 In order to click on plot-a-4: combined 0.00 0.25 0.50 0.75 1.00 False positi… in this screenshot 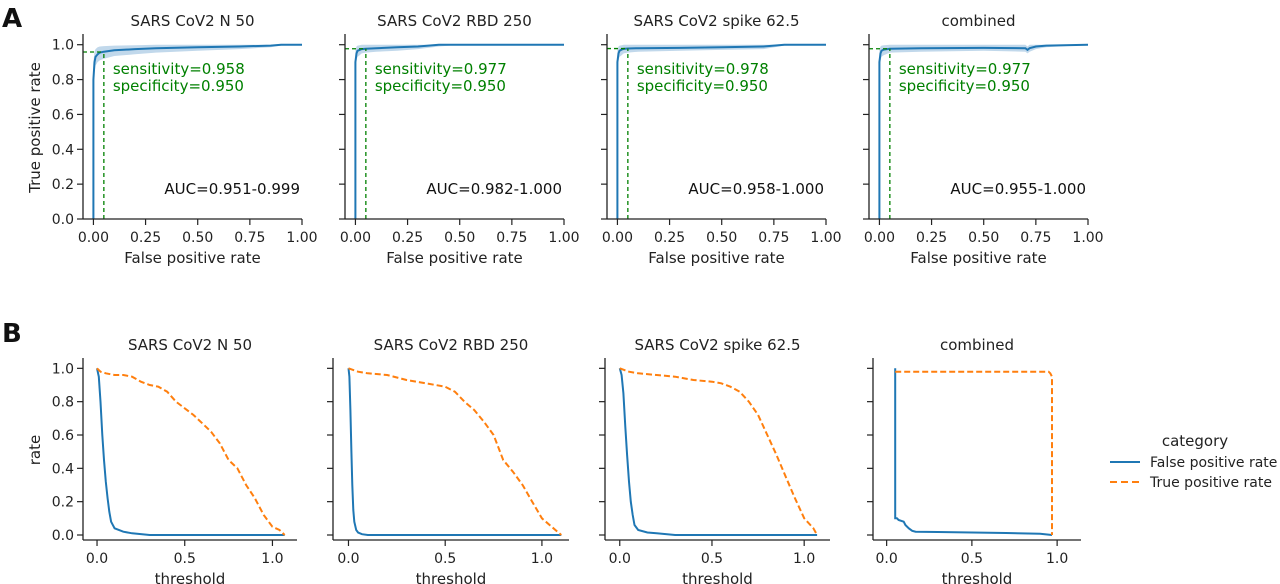, I will do `click(983, 139)`.